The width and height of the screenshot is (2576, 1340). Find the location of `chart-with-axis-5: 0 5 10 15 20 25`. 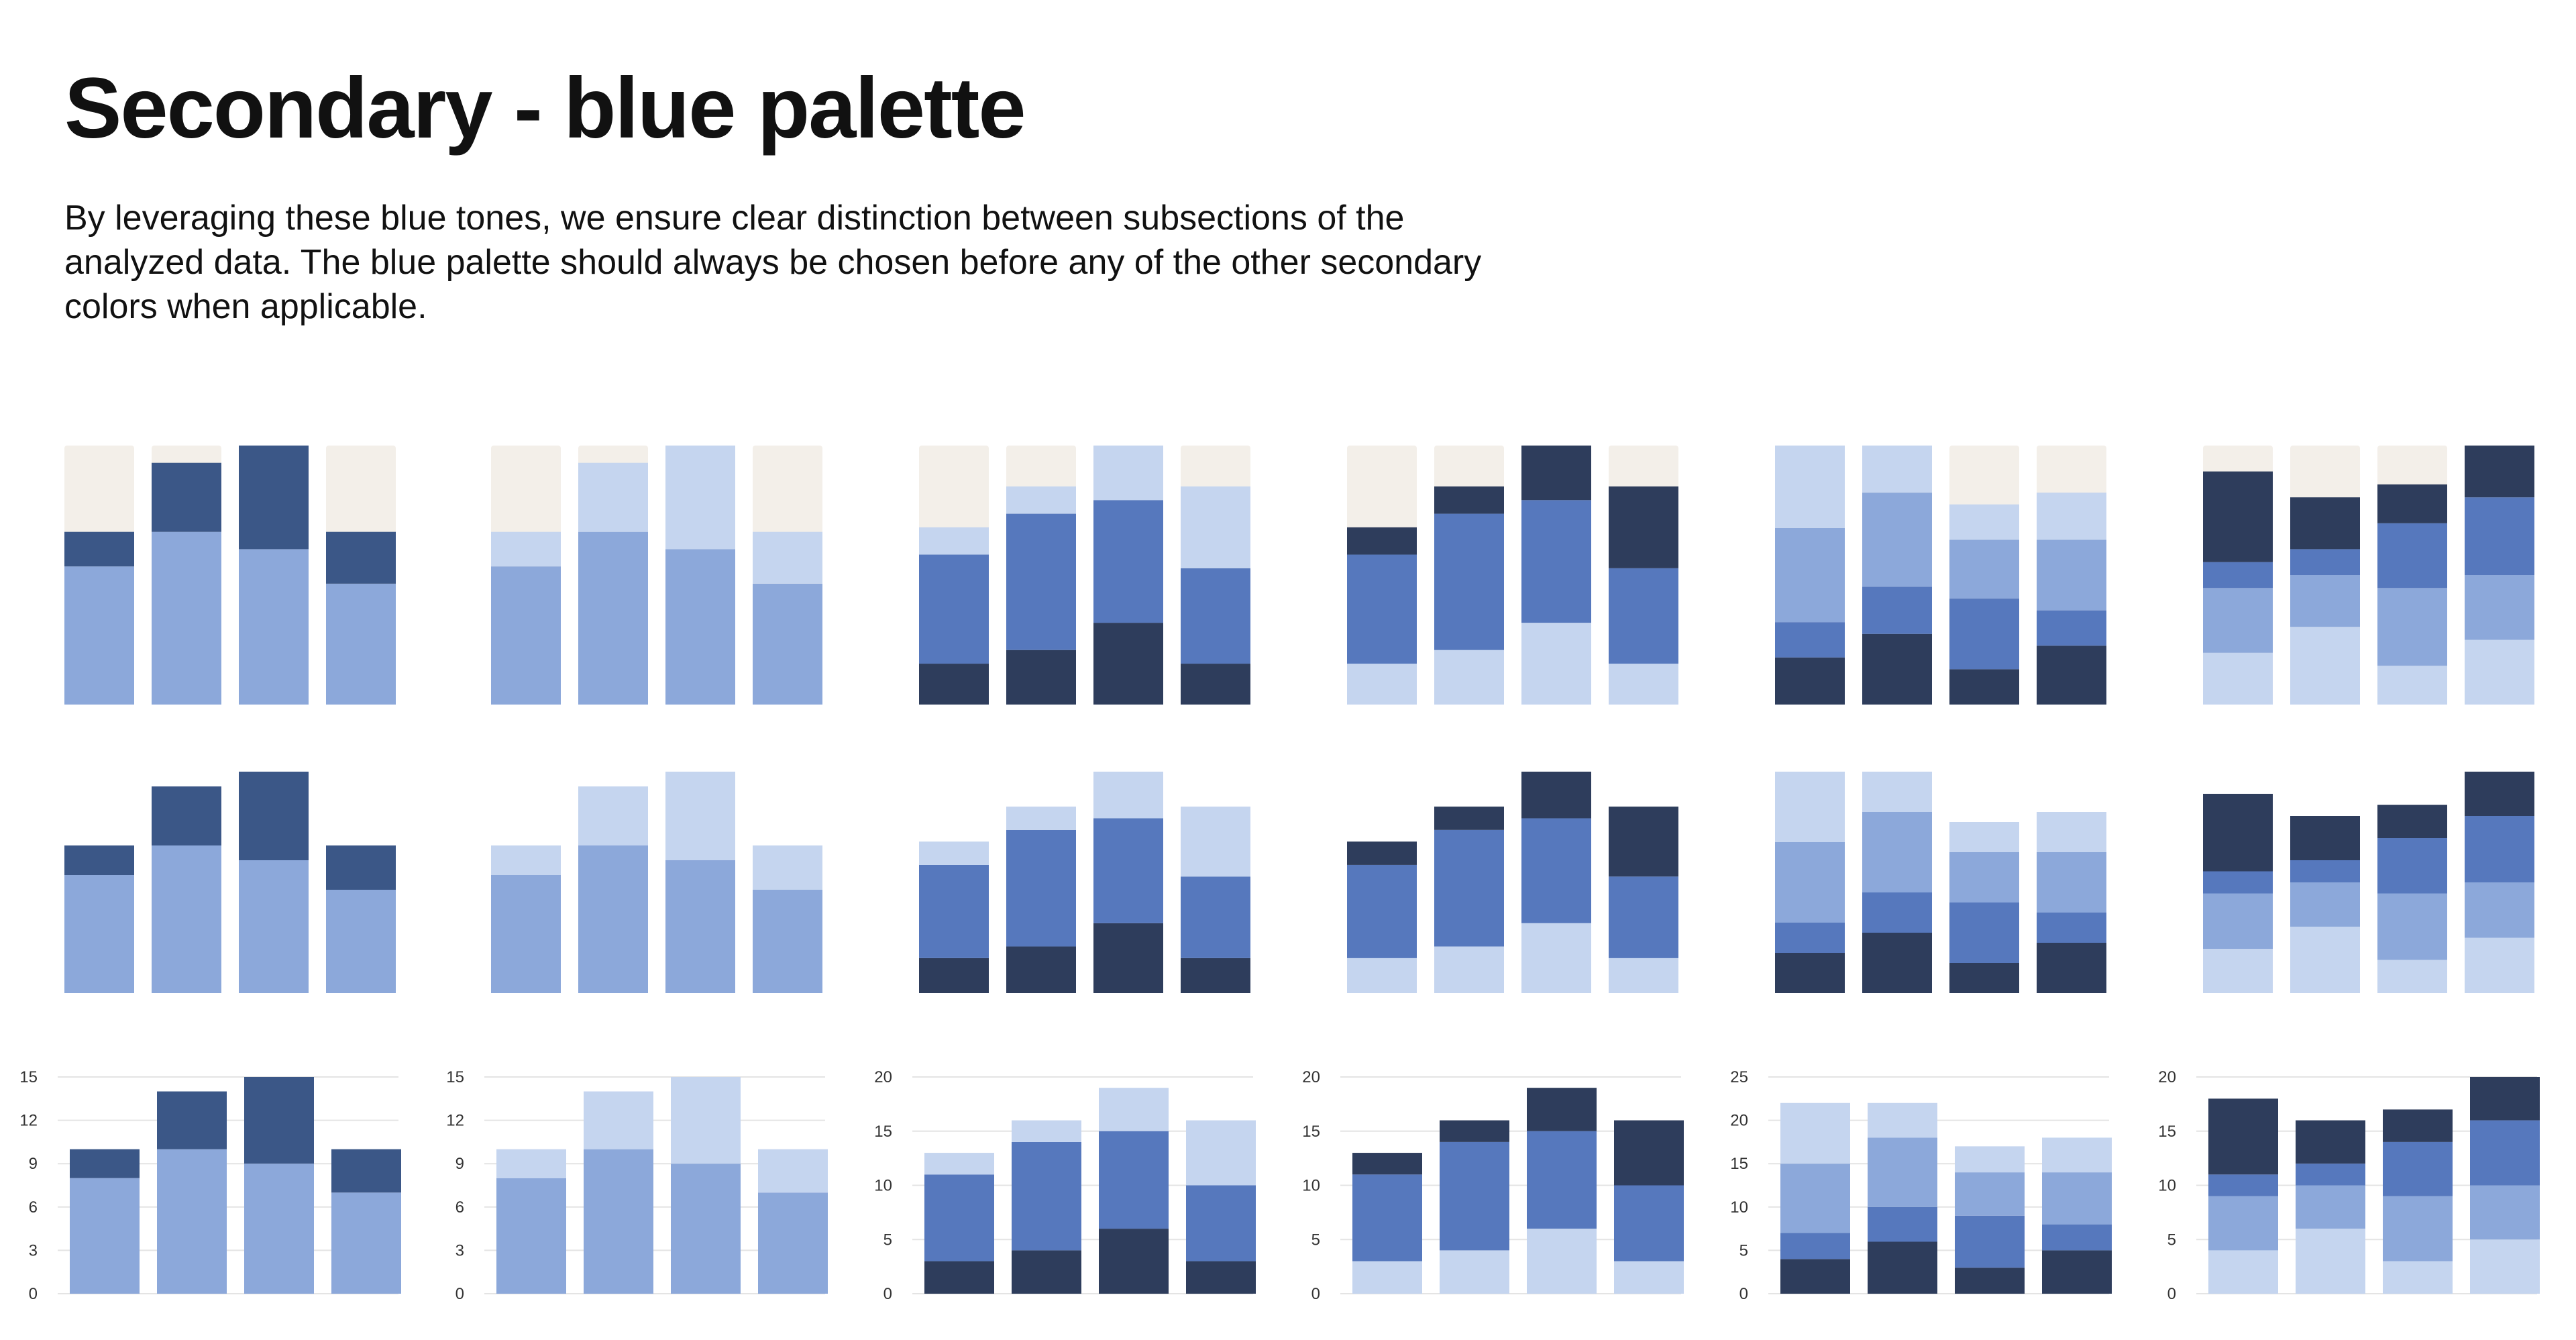

chart-with-axis-5: 0 5 10 15 20 25 is located at coordinates (1921, 1185).